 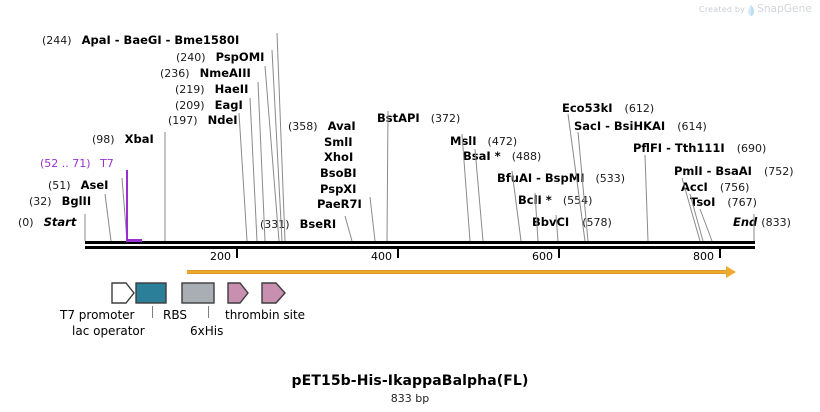 I want to click on enzyme-position: (0), so click(x=26, y=222).